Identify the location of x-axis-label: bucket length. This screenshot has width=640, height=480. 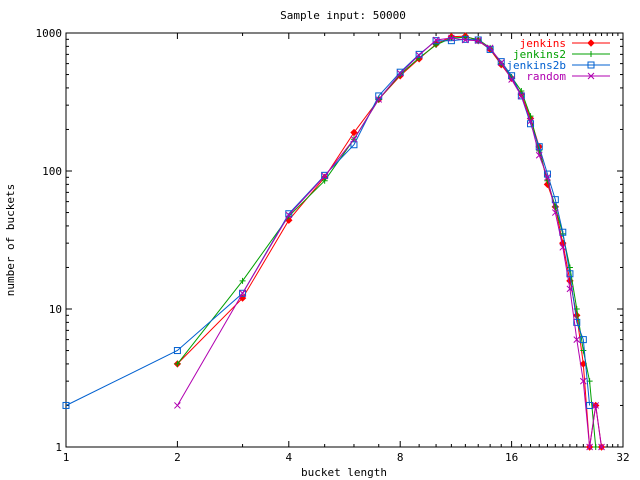
(344, 472).